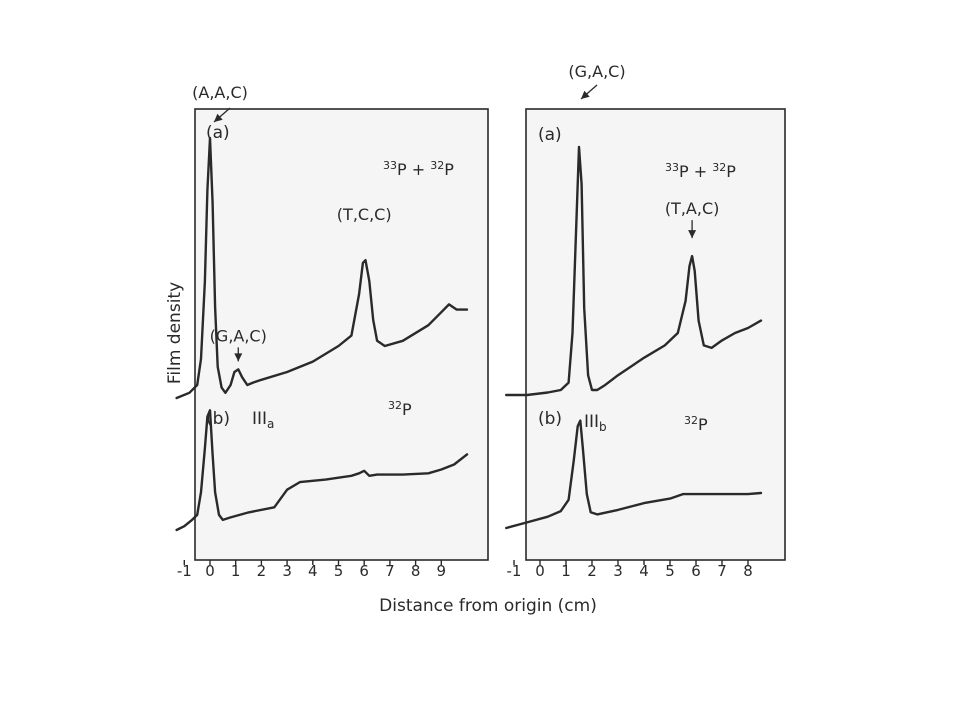 This screenshot has width=960, height=720. I want to click on right-x-tick-label-7: 7, so click(722, 571).